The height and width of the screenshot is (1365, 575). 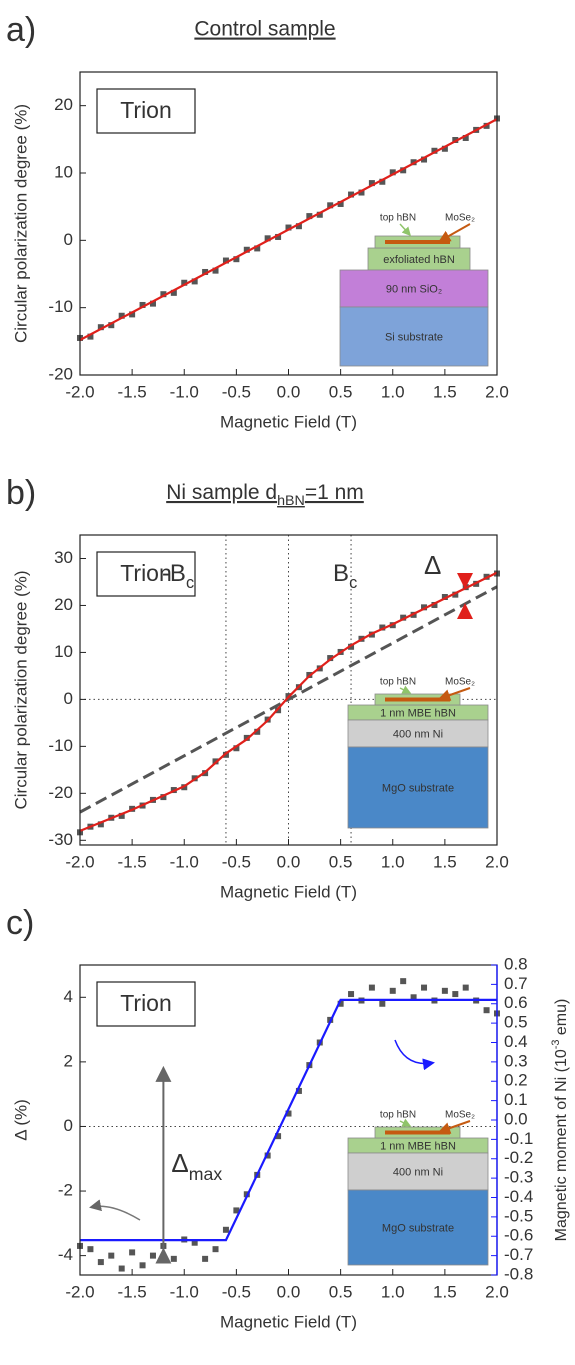 I want to click on panel-title: Control sample, so click(x=264, y=29).